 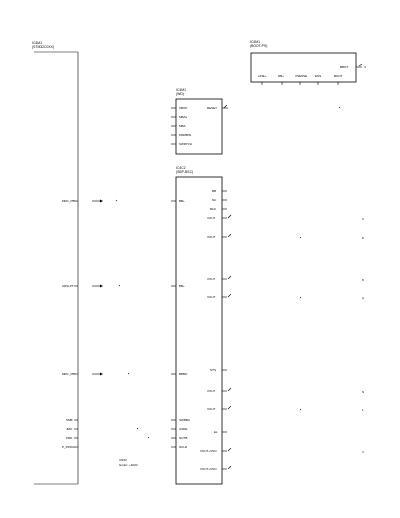 What do you see at coordinates (183, 374) in the screenshot?
I see `svg-text: BBBO` at bounding box center [183, 374].